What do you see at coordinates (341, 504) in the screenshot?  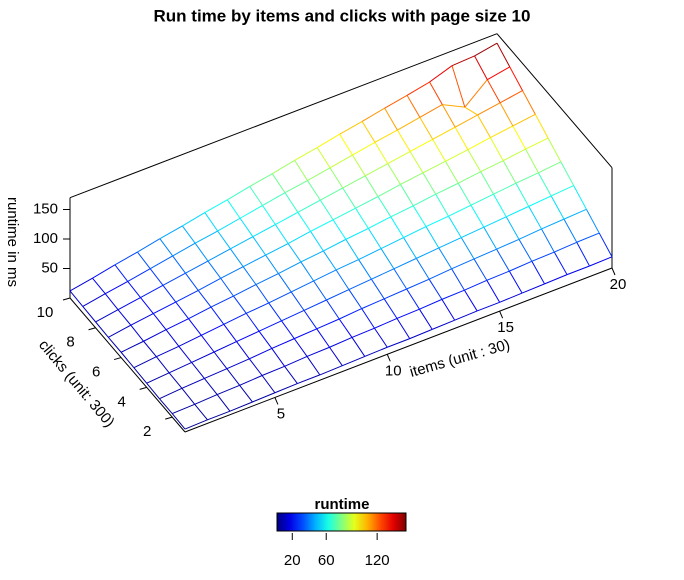 I see `colorbar-title: runtime` at bounding box center [341, 504].